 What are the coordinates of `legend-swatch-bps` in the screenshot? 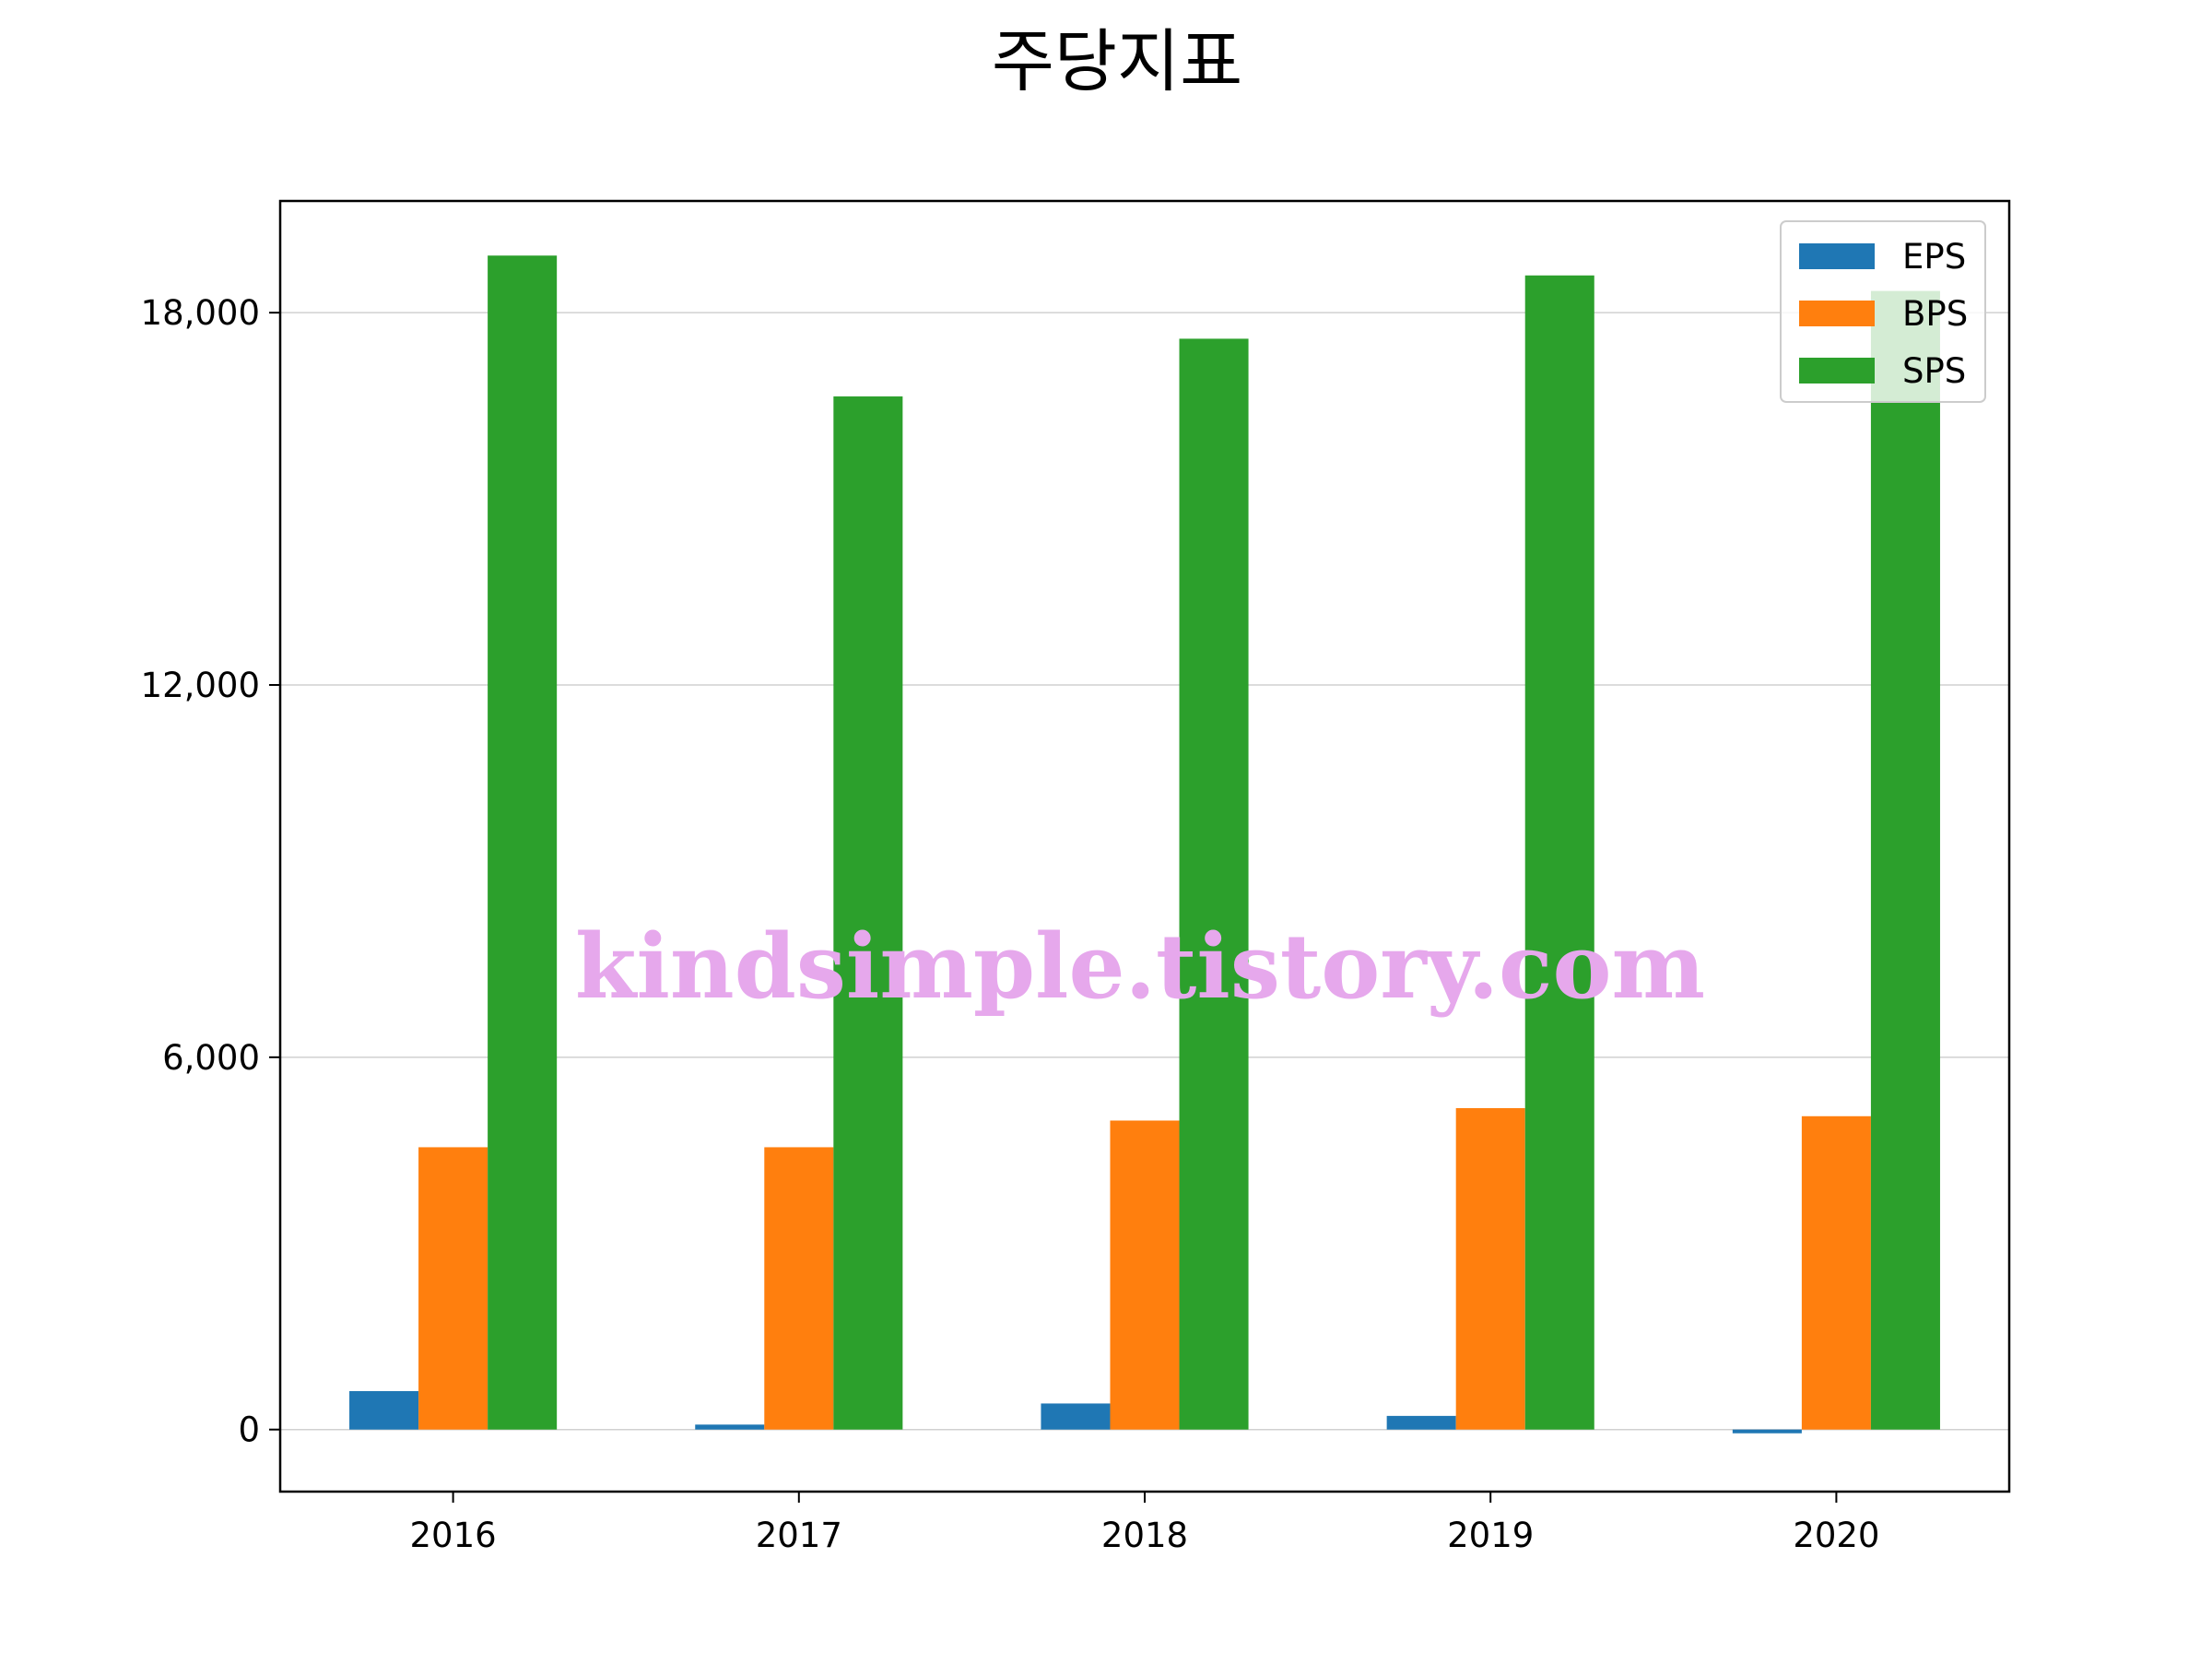 It's located at (1837, 313).